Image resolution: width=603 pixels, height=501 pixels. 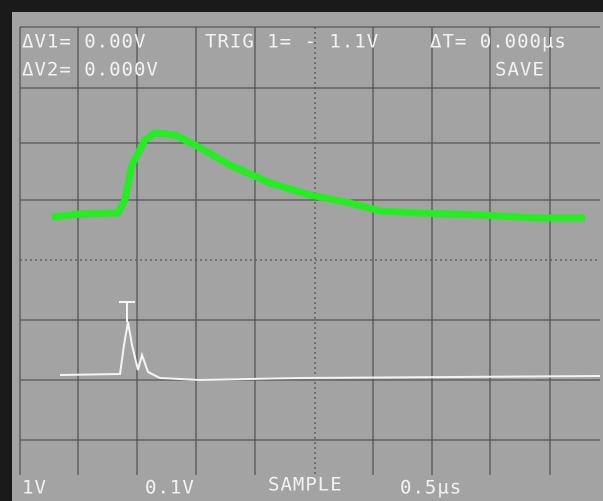 I want to click on trigger-marker, so click(x=127, y=311).